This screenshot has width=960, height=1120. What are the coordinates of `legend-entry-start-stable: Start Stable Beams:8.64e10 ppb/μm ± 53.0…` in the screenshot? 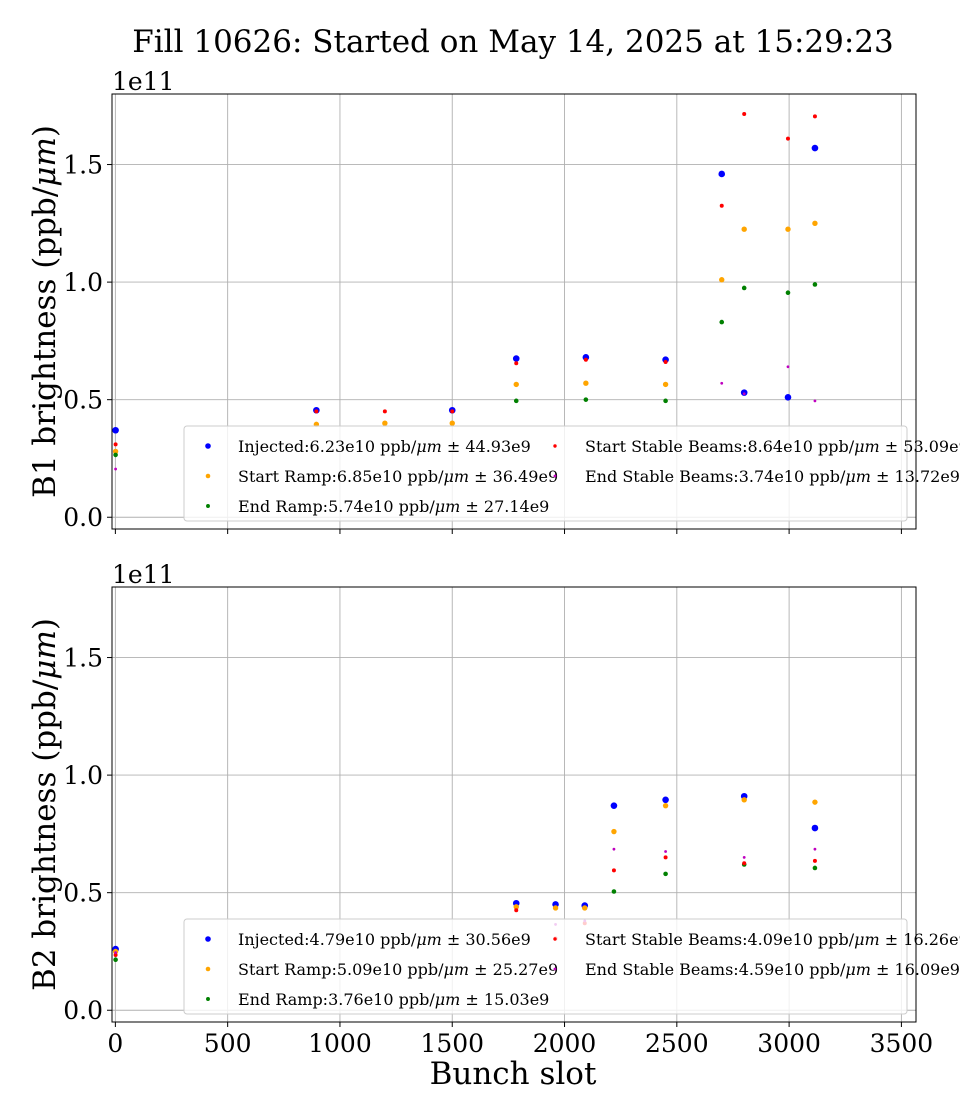 It's located at (772, 446).